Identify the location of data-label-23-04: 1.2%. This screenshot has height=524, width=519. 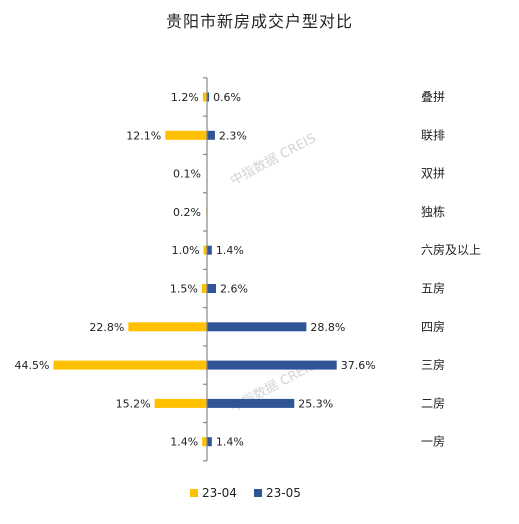
(185, 97).